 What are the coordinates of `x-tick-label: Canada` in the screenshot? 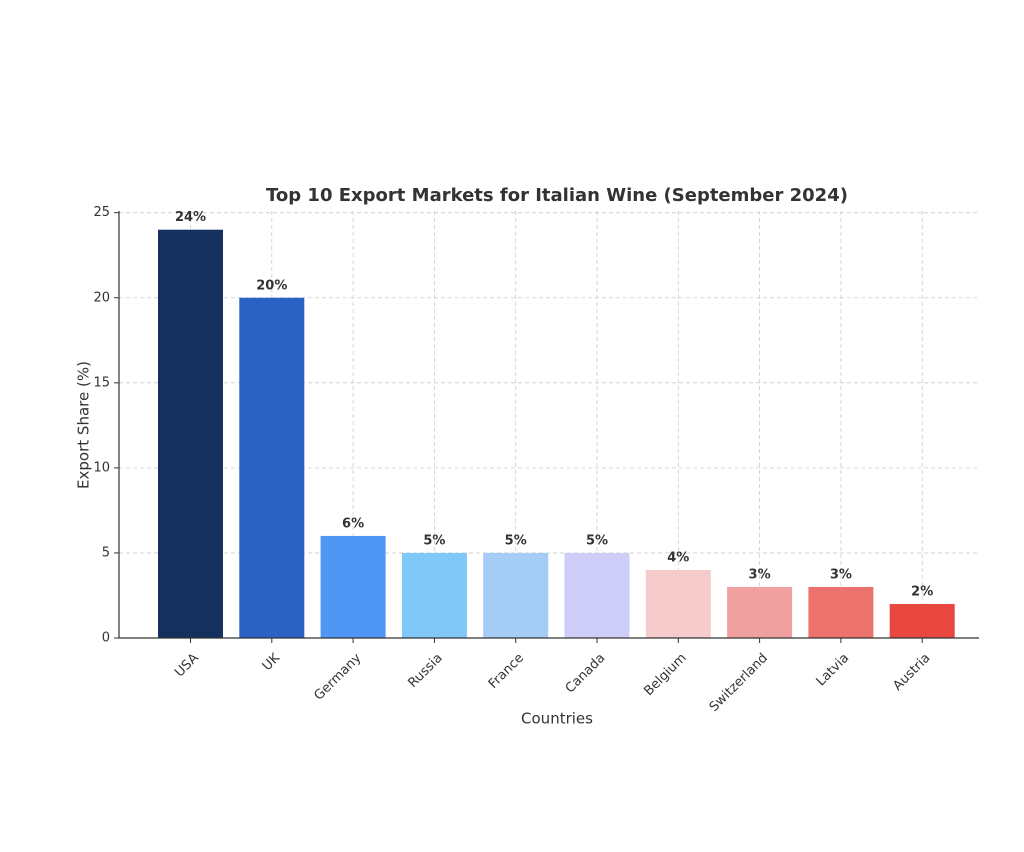 It's located at (586, 674).